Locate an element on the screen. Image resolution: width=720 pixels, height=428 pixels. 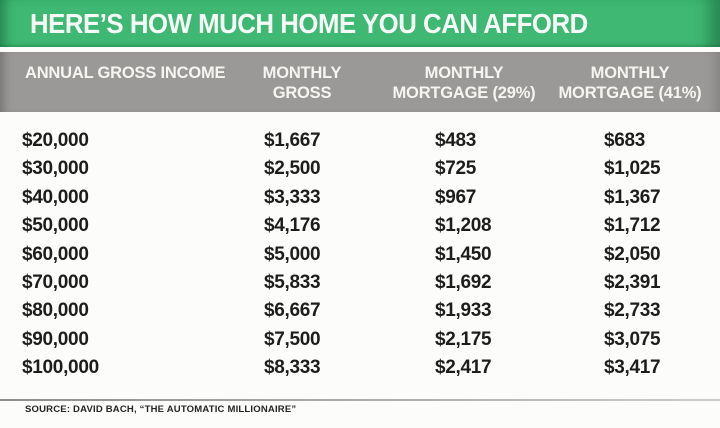
mortgage29-cell: $1,450 is located at coordinates (463, 254).